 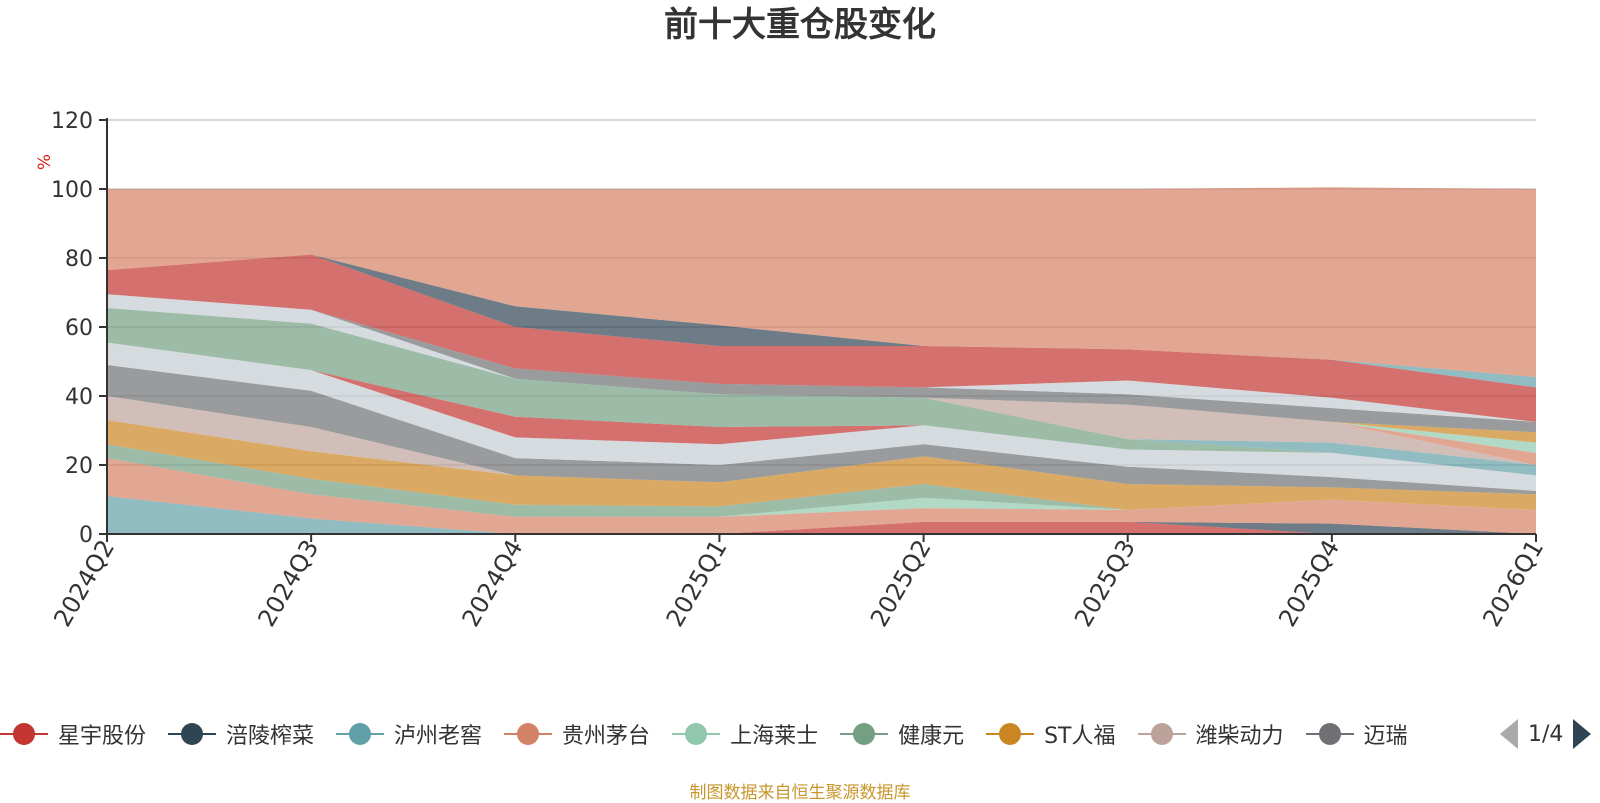 I want to click on x-tick-label: 2024Q4, so click(x=493, y=583).